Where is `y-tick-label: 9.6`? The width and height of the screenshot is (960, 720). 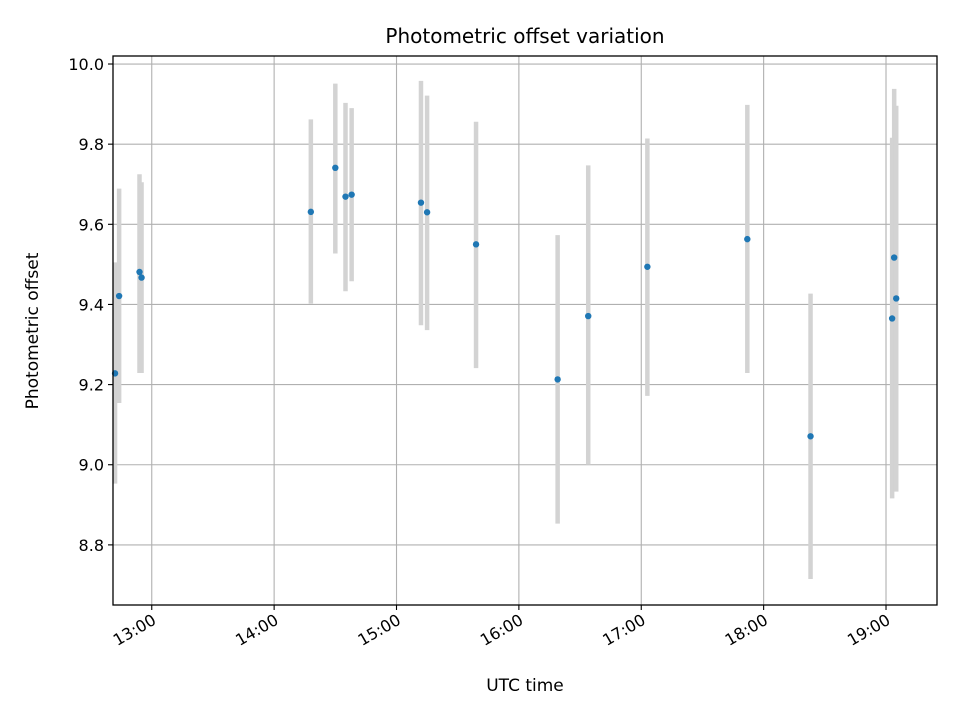 y-tick-label: 9.6 is located at coordinates (91, 224).